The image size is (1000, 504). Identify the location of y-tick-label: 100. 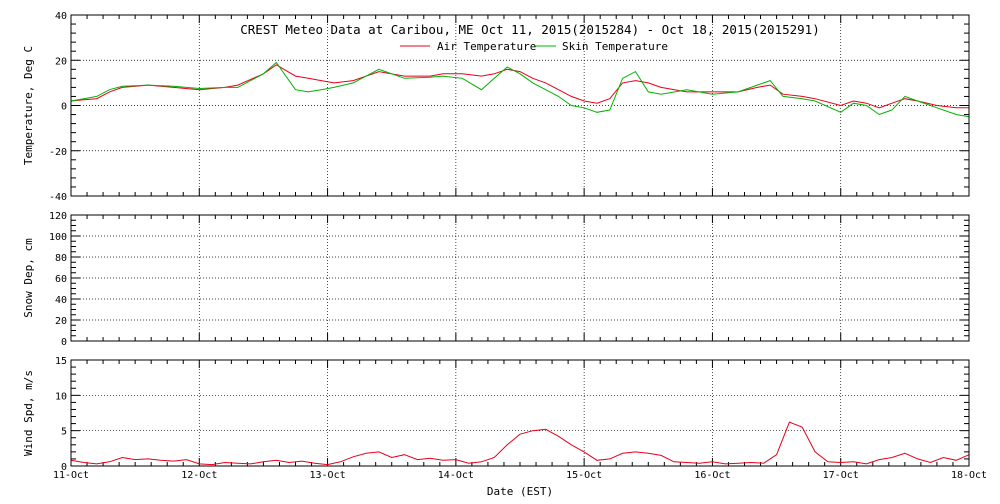
(58, 237).